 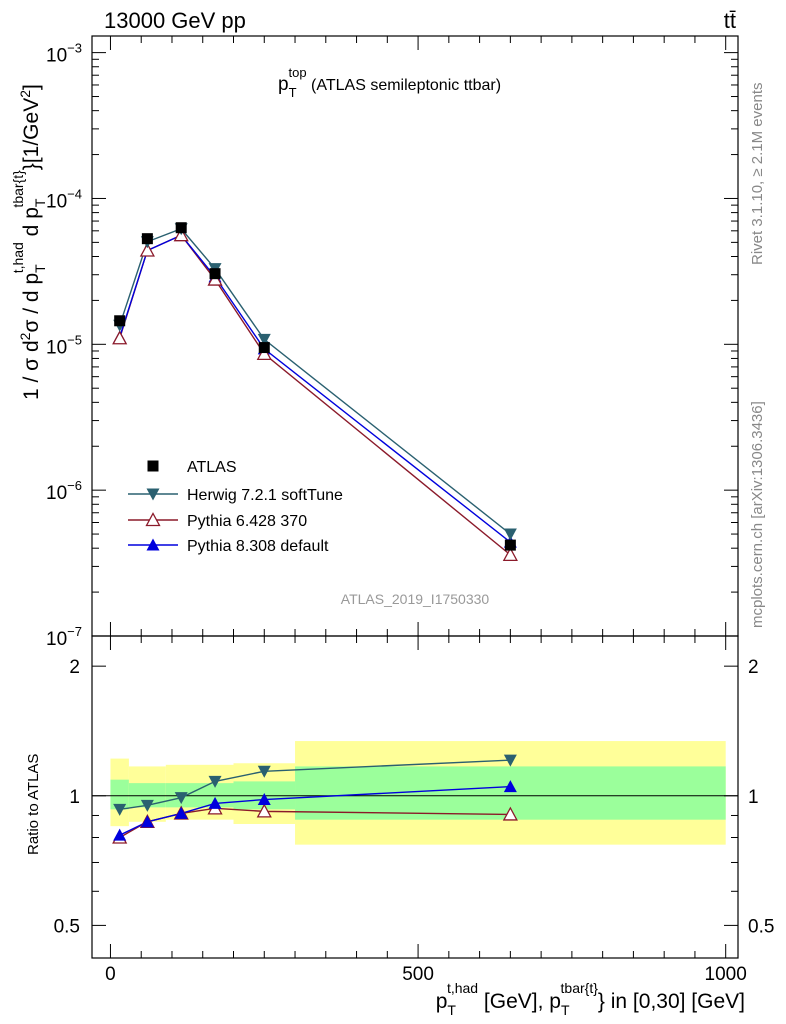 I want to click on ratio-line-herwig, so click(x=315, y=785).